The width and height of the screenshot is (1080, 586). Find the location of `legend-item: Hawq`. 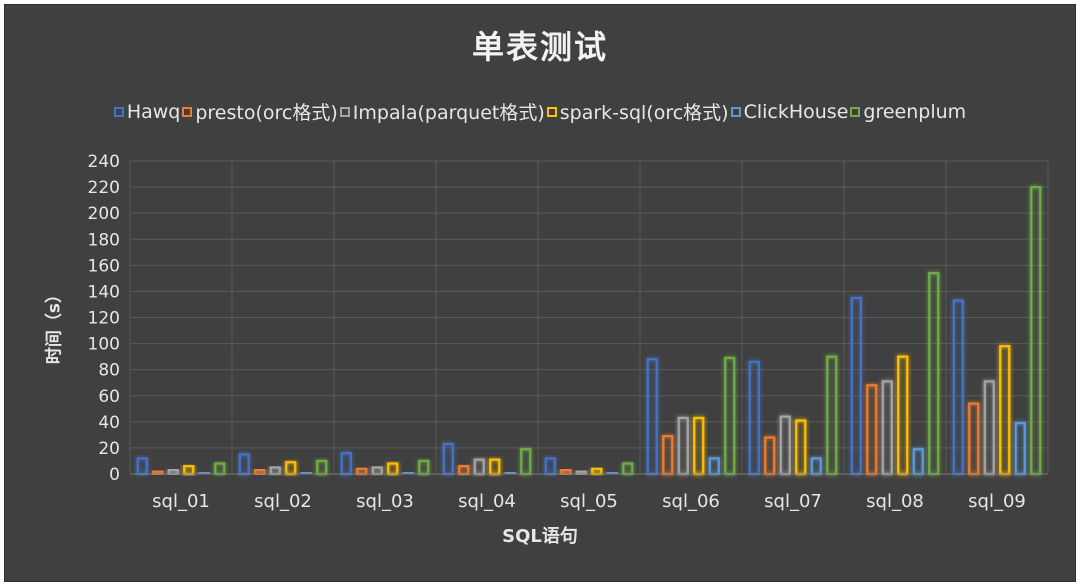

legend-item: Hawq is located at coordinates (147, 111).